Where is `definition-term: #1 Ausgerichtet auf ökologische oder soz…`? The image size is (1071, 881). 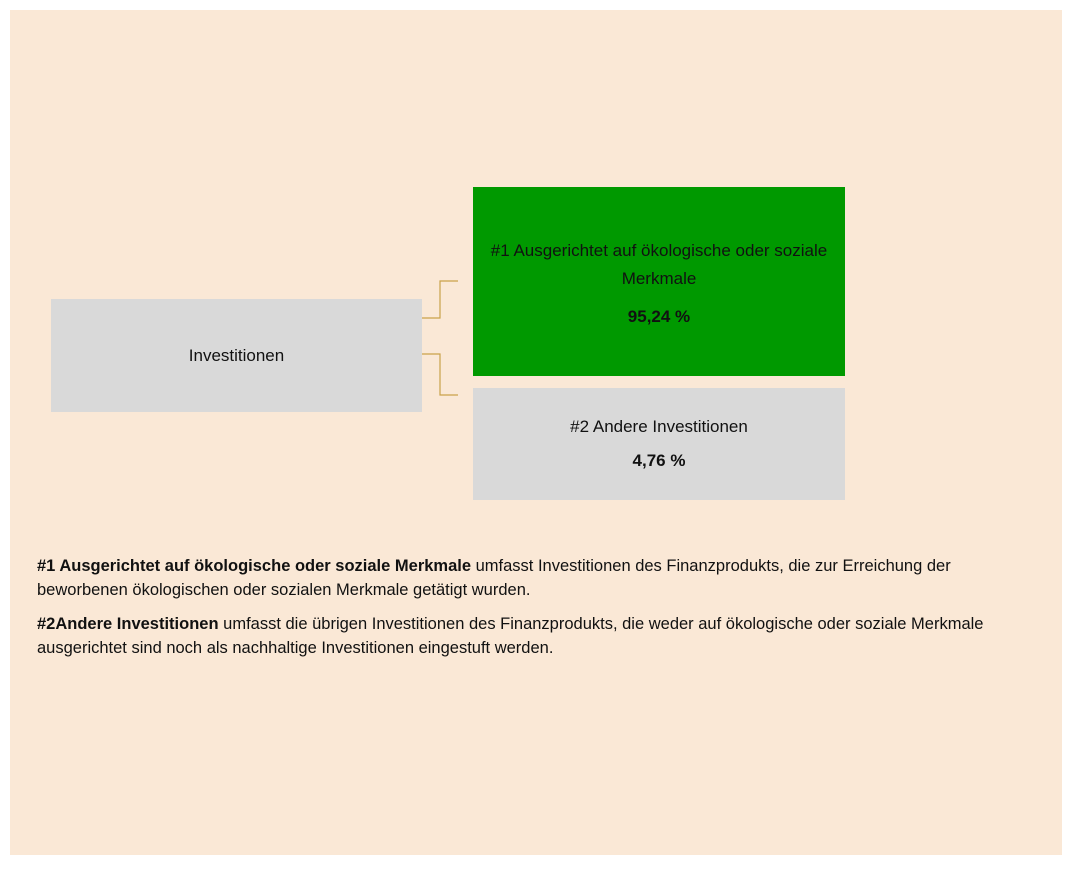
definition-term: #1 Ausgerichtet auf ökologische oder soz… is located at coordinates (254, 566).